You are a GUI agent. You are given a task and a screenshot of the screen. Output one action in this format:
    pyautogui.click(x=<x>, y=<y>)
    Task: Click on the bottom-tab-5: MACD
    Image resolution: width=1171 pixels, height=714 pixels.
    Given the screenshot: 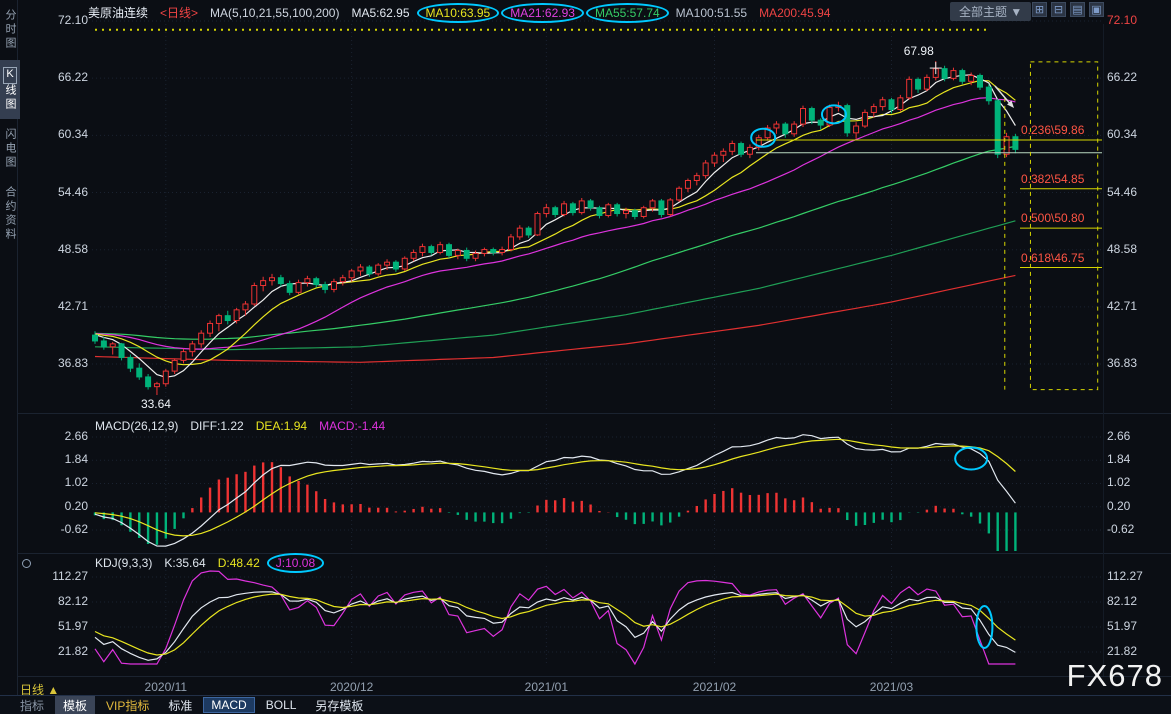 What is the action you would take?
    pyautogui.click(x=229, y=705)
    